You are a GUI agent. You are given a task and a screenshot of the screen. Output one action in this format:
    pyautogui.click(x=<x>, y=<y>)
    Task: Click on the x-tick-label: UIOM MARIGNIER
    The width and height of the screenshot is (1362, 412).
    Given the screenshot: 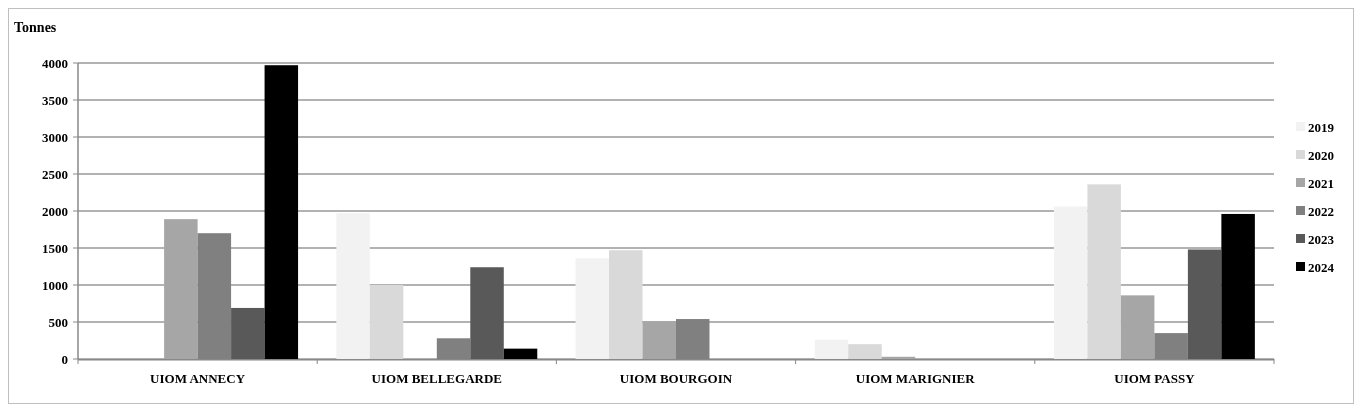 What is the action you would take?
    pyautogui.click(x=915, y=378)
    